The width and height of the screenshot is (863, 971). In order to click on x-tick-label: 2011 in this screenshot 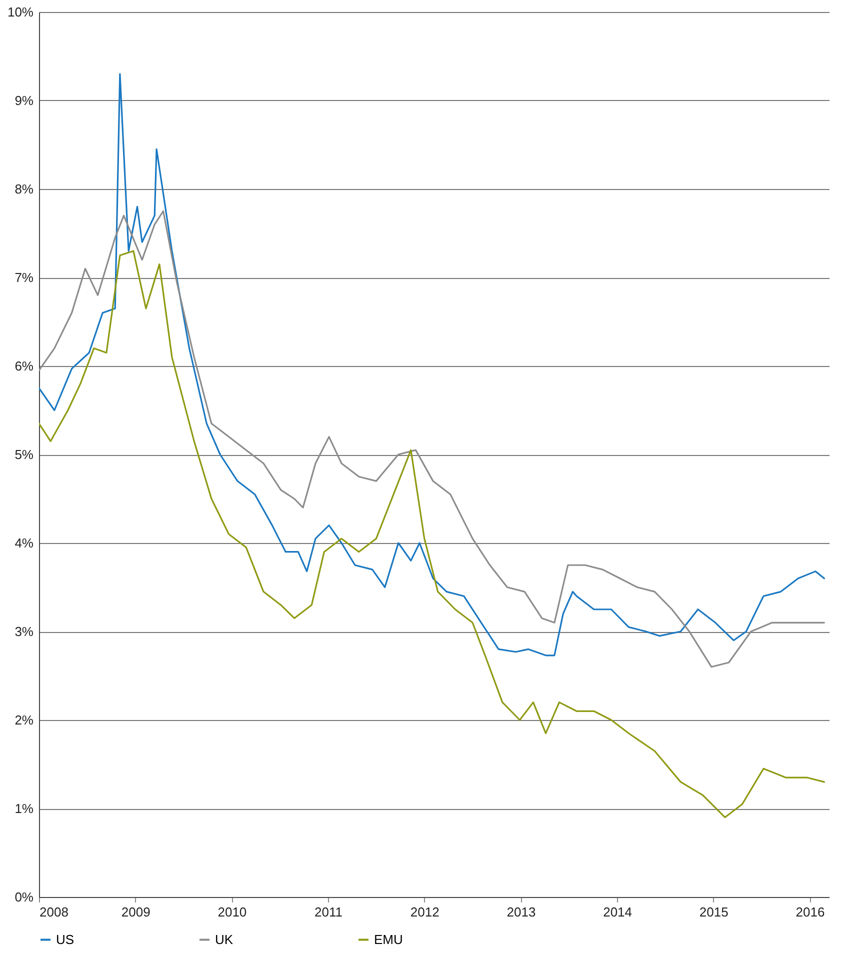, I will do `click(328, 912)`.